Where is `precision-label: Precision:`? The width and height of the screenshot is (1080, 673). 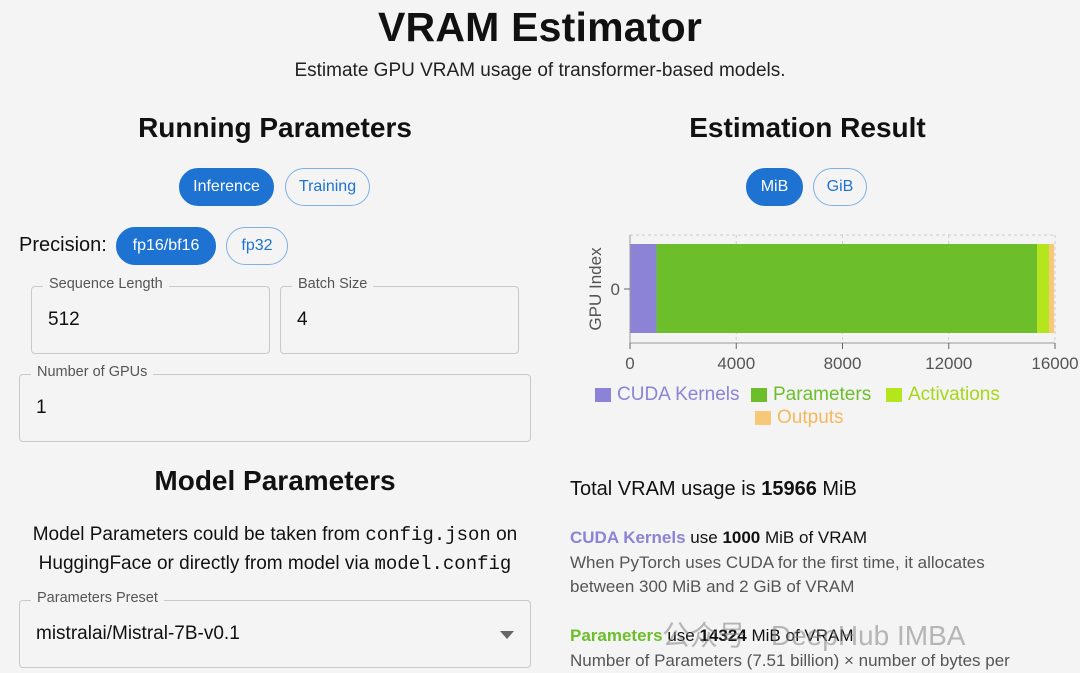
precision-label: Precision: is located at coordinates (63, 245).